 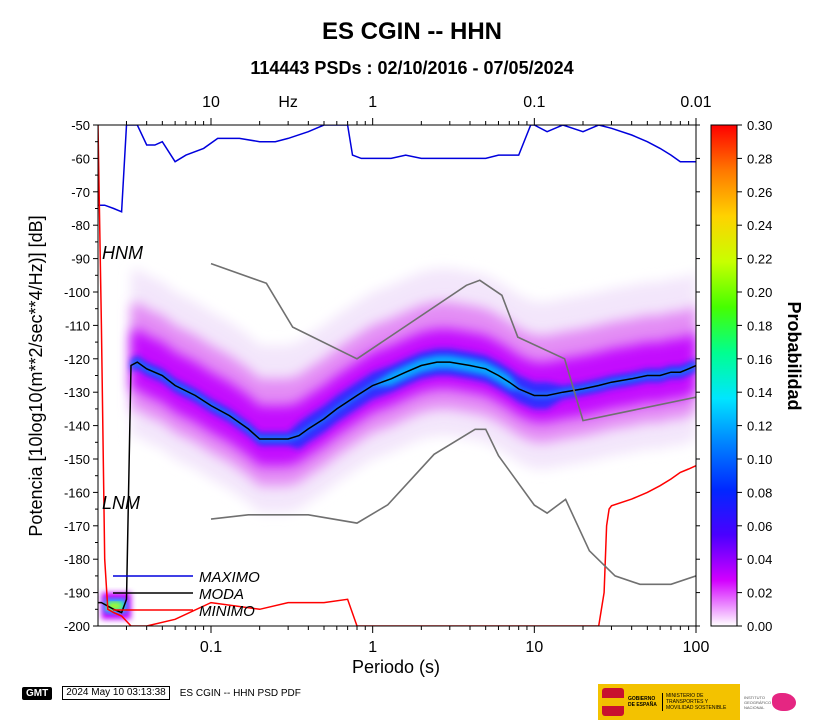 What do you see at coordinates (759, 325) in the screenshot?
I see `colorbar-tick-label: 0.18` at bounding box center [759, 325].